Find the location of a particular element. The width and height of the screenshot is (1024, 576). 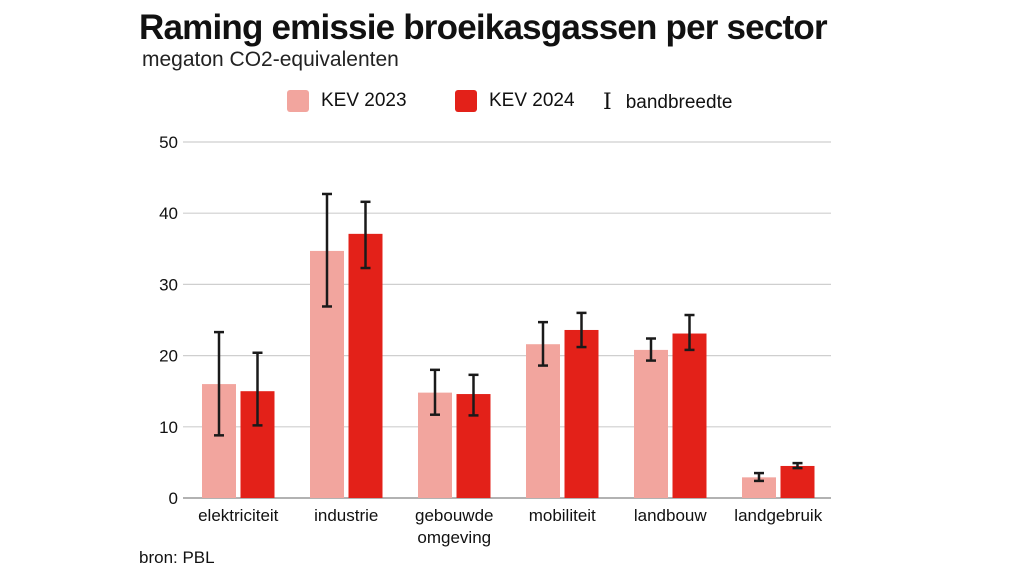

y-axis-ticks: 0 10 20 30 40 50 is located at coordinates (168, 320).